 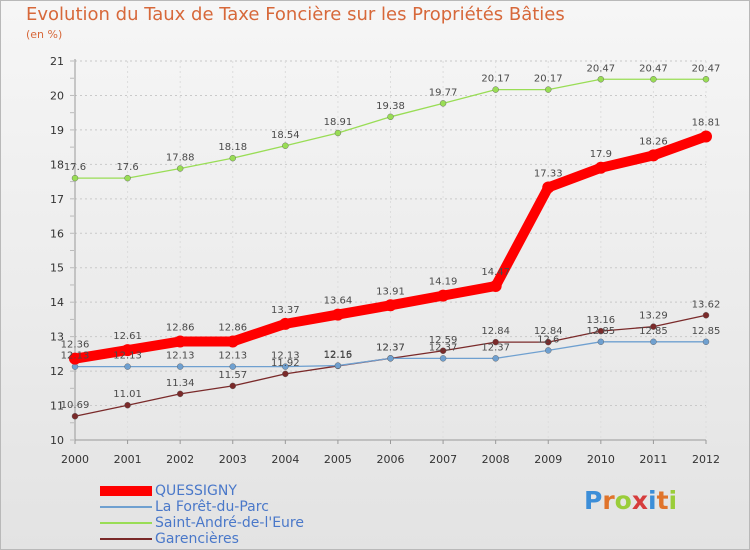 I want to click on data-label: 18.81, so click(x=706, y=122).